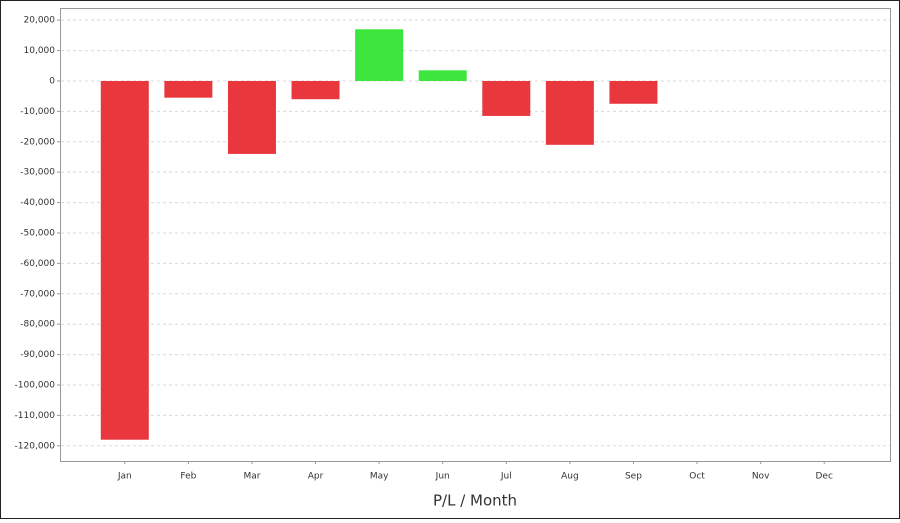 This screenshot has height=523, width=900. What do you see at coordinates (823, 477) in the screenshot?
I see `x-tick-label: Dec` at bounding box center [823, 477].